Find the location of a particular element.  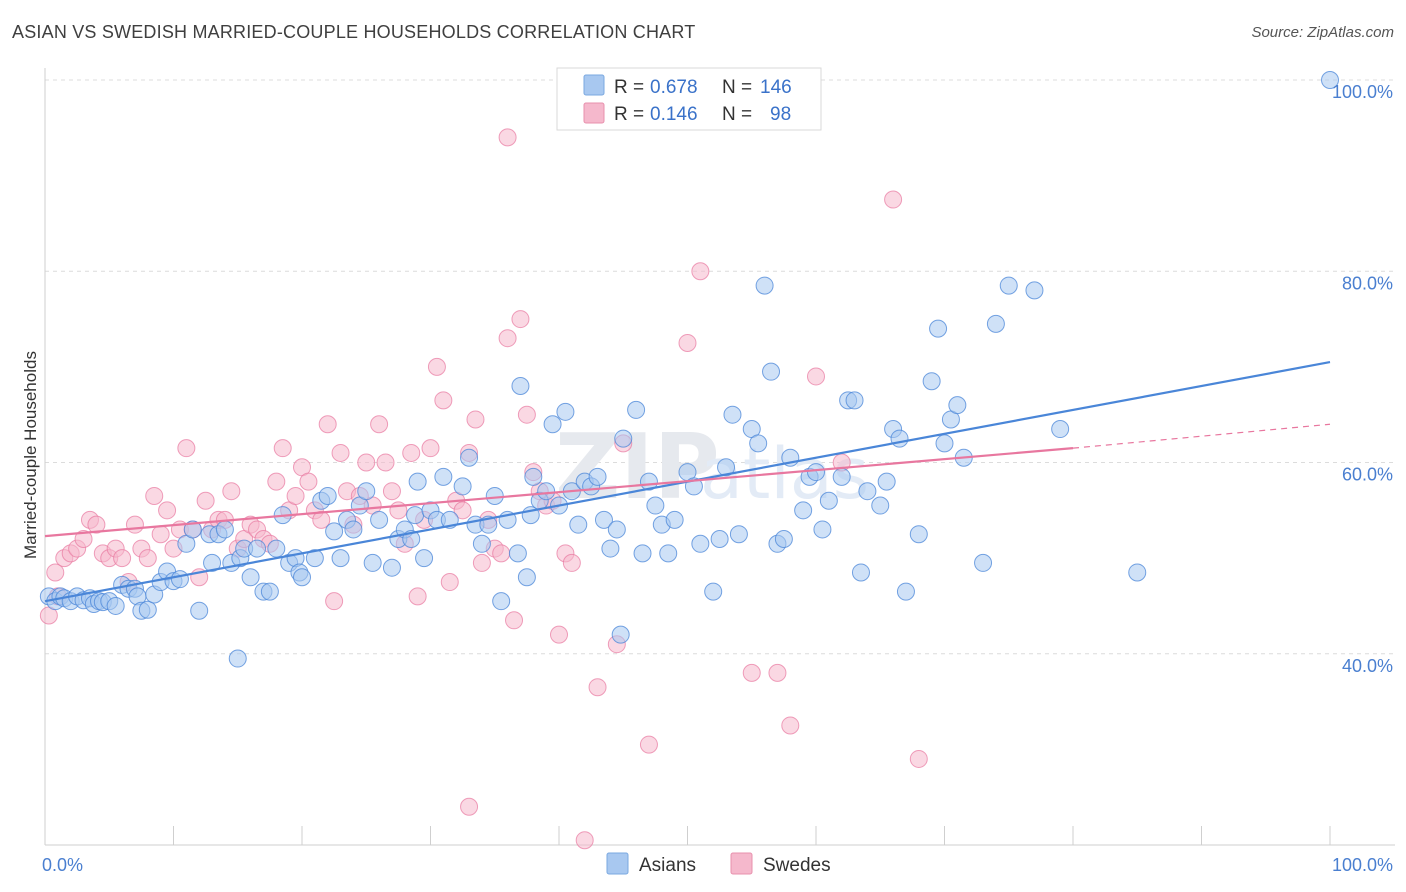

y-tick-label: 60.0% is located at coordinates (1367, 475).